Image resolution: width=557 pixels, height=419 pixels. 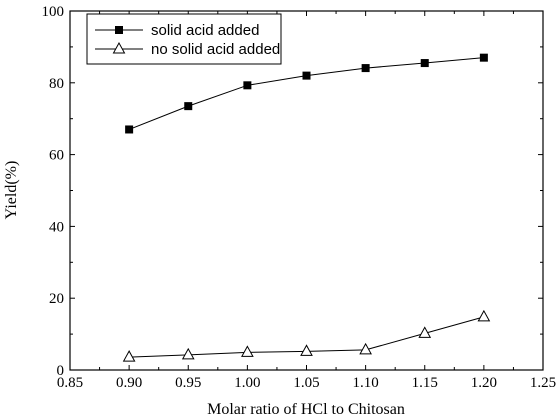 I want to click on legend-label: no solid acid added, so click(x=215, y=49).